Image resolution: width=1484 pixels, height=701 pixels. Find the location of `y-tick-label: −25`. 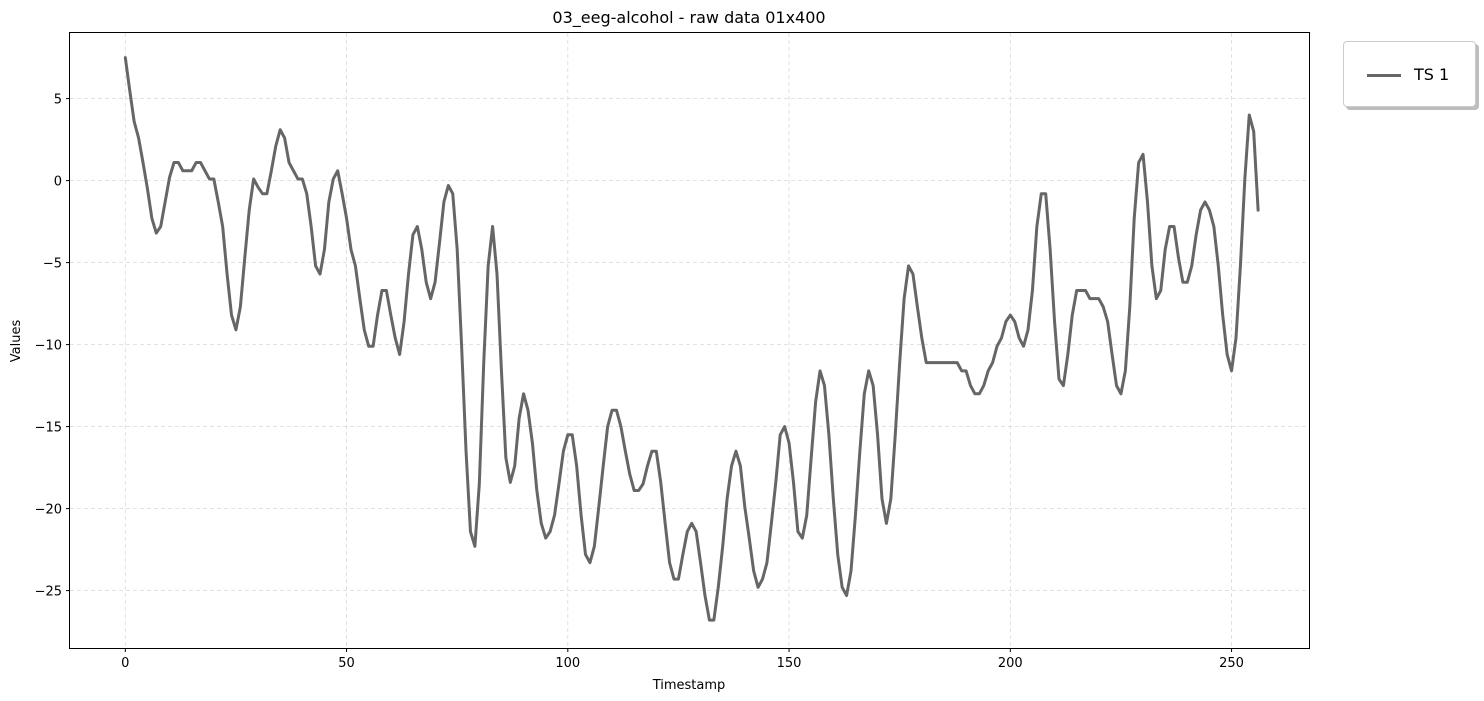

y-tick-label: −25 is located at coordinates (48, 592).